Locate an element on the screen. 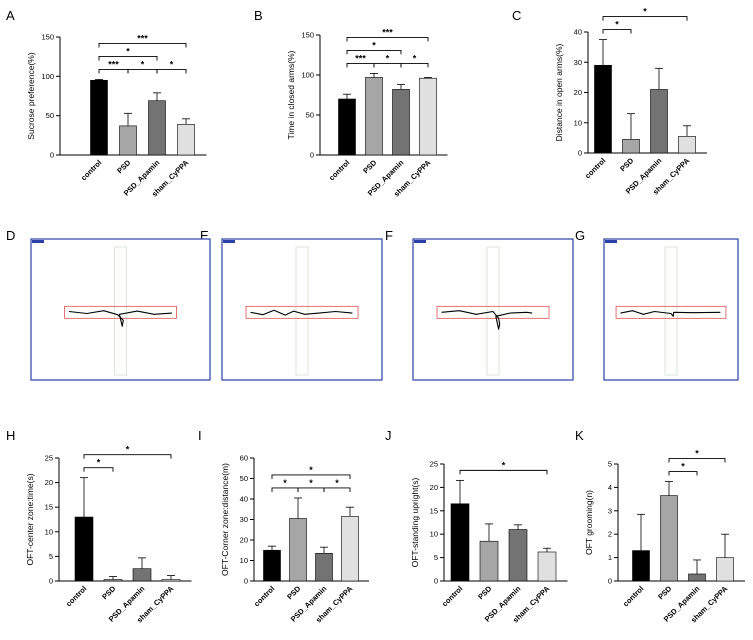  closed-arm-f is located at coordinates (493, 311).